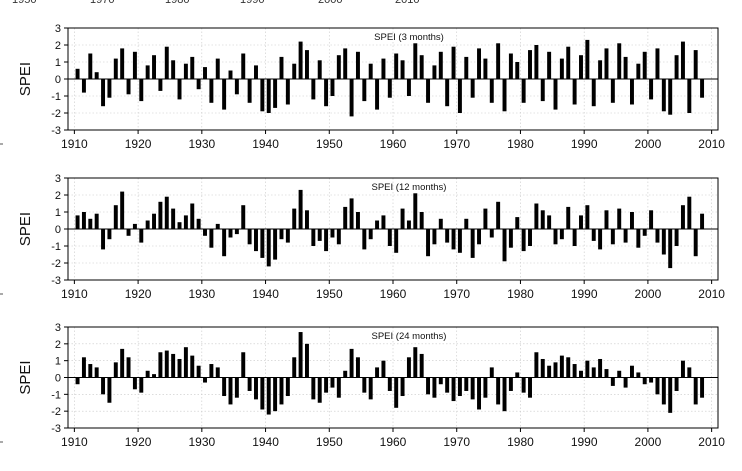 The image size is (742, 471). Describe the element at coordinates (329, 294) in the screenshot. I see `panel-2-xtick-label: 1950` at that location.